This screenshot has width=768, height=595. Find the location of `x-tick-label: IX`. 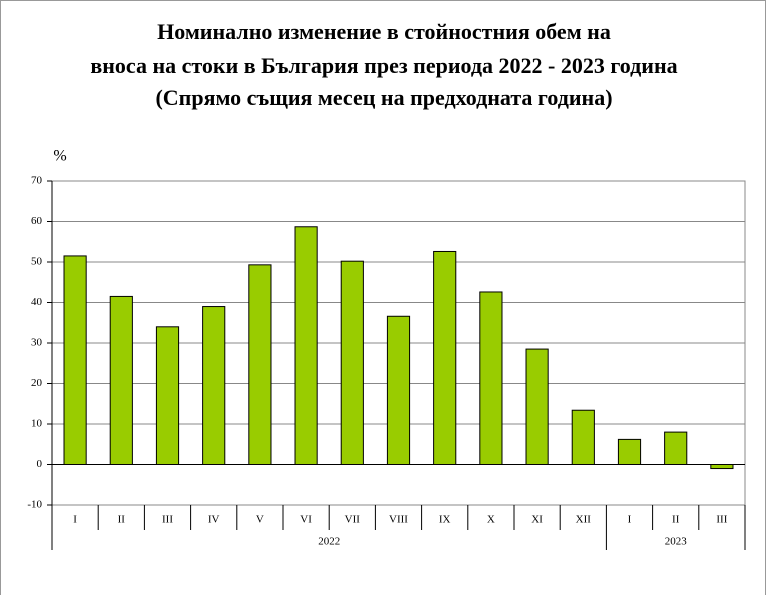

x-tick-label: IX is located at coordinates (445, 520).